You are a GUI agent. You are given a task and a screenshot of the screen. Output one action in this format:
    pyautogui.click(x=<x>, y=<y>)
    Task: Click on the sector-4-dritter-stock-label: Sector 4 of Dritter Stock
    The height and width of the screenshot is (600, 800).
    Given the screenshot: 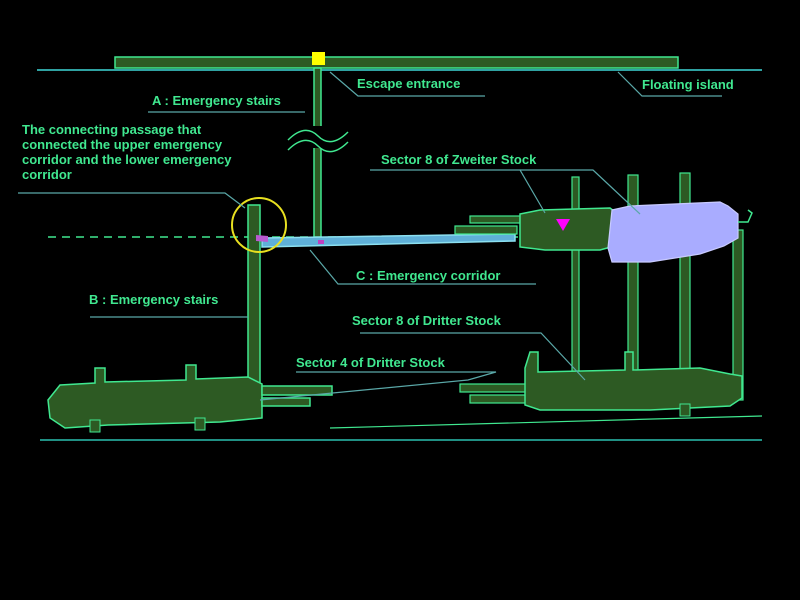 What is the action you would take?
    pyautogui.click(x=370, y=362)
    